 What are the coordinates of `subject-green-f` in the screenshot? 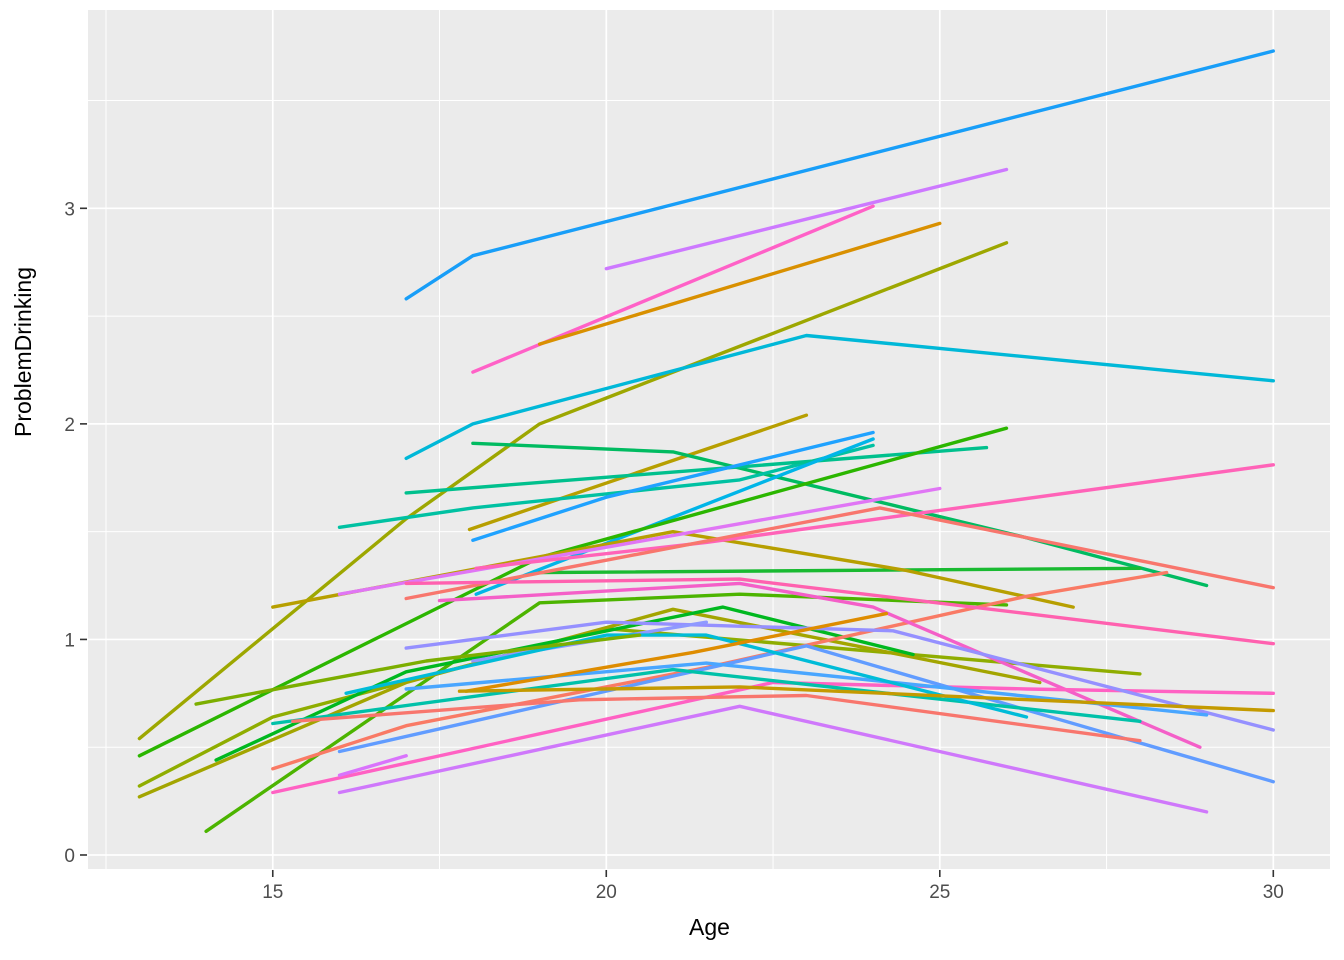 It's located at (564, 683).